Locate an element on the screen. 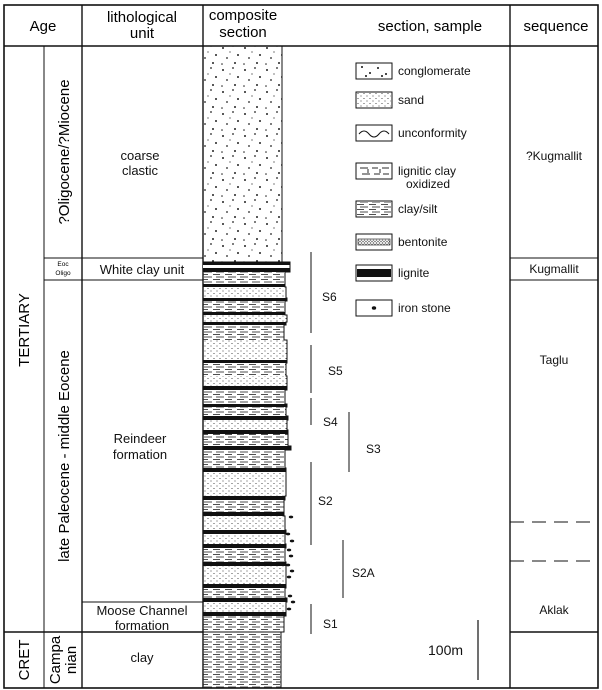  legend-swatch-unconformity is located at coordinates (374, 133).